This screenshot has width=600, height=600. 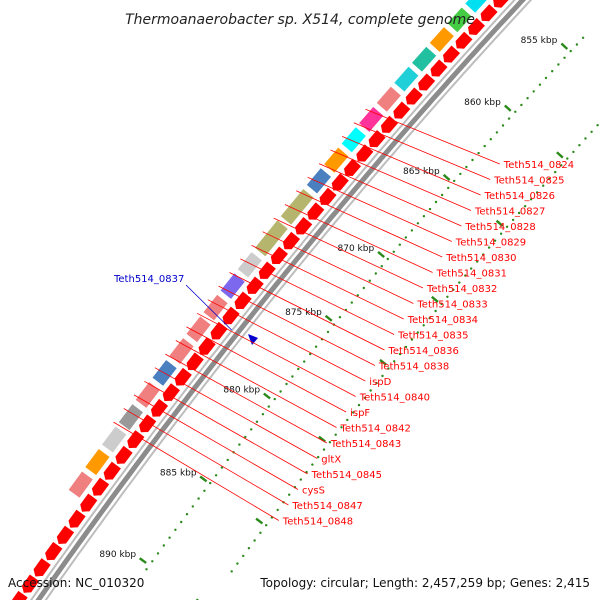 What do you see at coordinates (490, 243) in the screenshot?
I see `gene-label: Teth514_0829` at bounding box center [490, 243].